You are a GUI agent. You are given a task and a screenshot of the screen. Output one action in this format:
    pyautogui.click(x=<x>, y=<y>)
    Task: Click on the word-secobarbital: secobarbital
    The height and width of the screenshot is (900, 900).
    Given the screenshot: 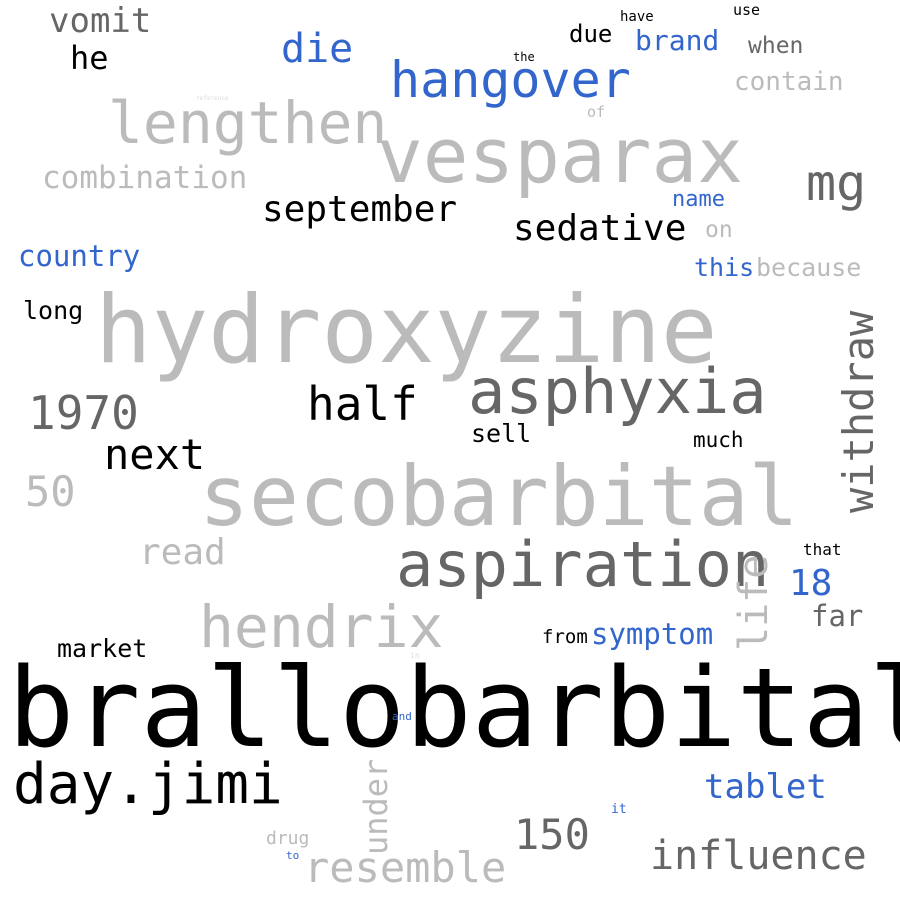 What is the action you would take?
    pyautogui.click(x=499, y=496)
    